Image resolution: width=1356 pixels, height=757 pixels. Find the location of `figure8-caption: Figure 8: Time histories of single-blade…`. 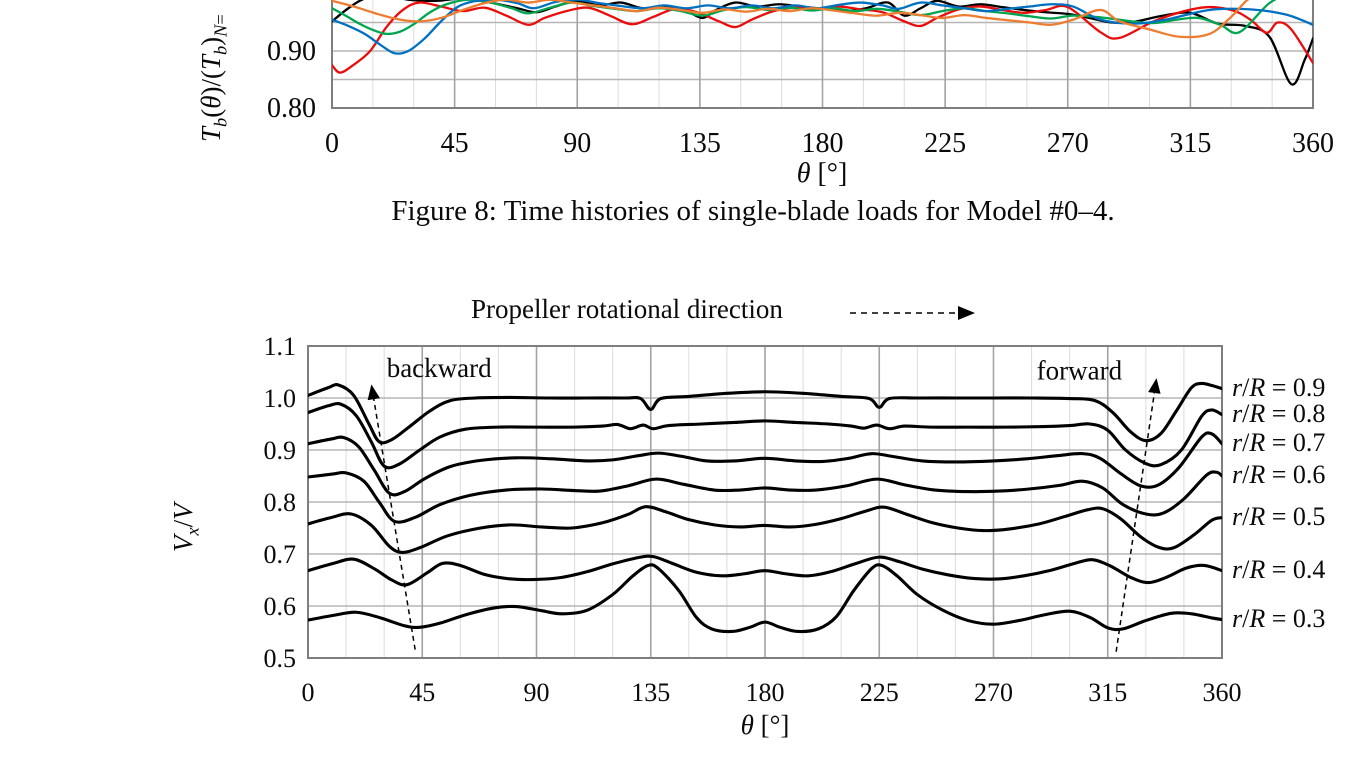

figure8-caption: Figure 8: Time histories of single-blade… is located at coordinates (753, 211).